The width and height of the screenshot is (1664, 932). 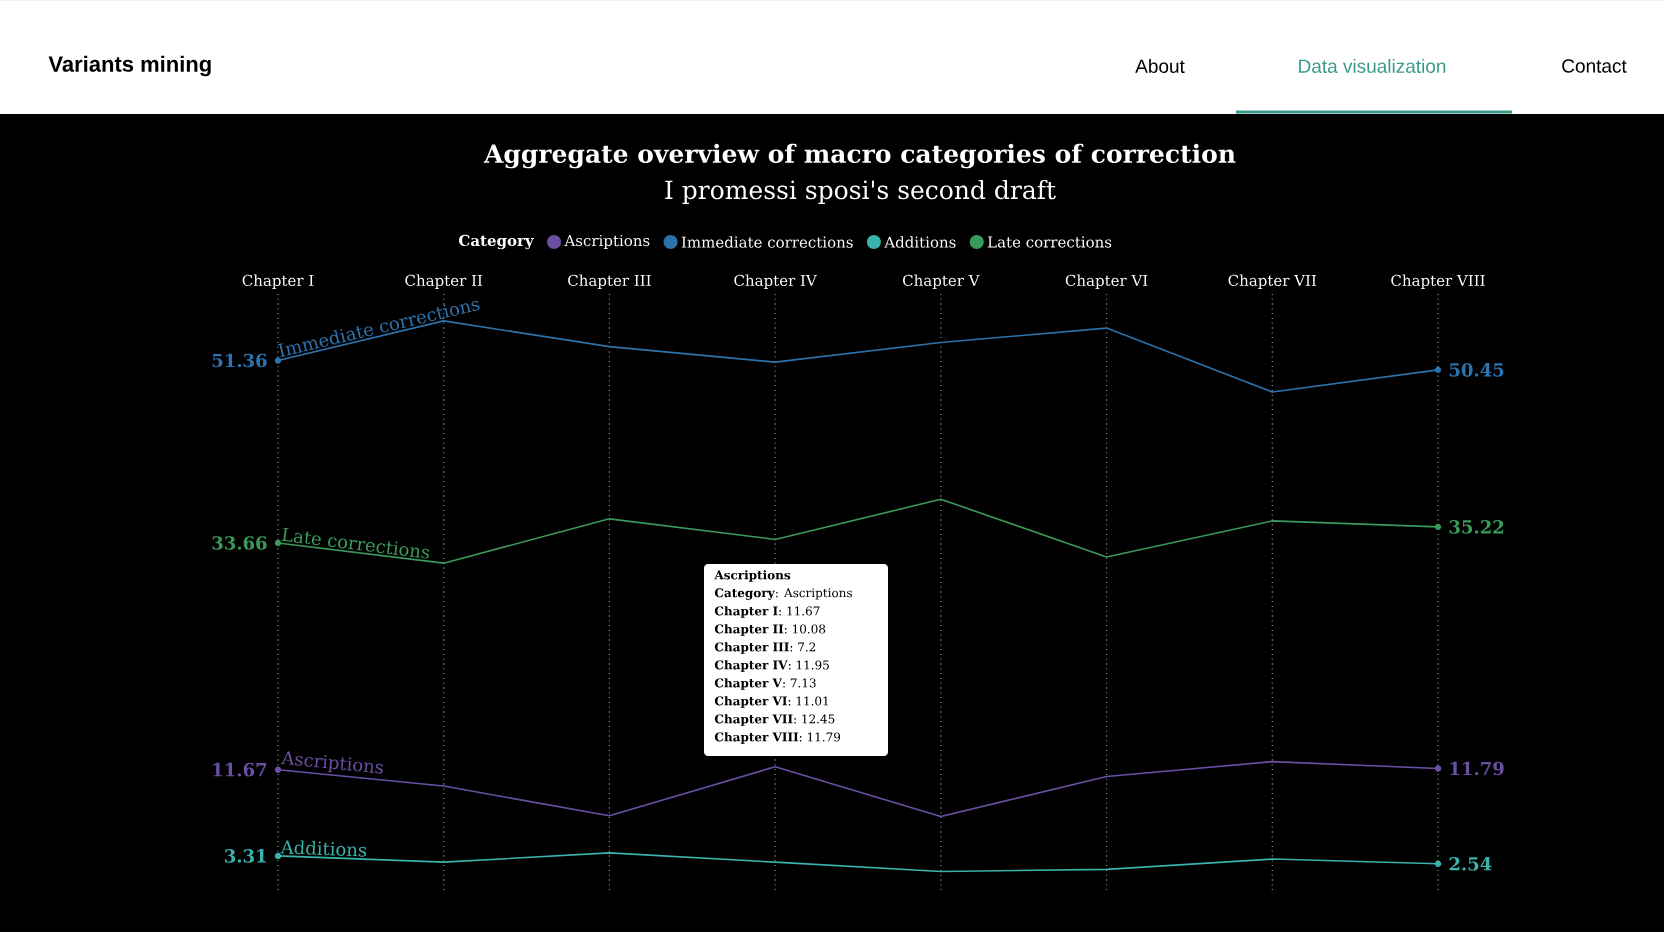 What do you see at coordinates (1470, 864) in the screenshot?
I see `data-label: 2.54` at bounding box center [1470, 864].